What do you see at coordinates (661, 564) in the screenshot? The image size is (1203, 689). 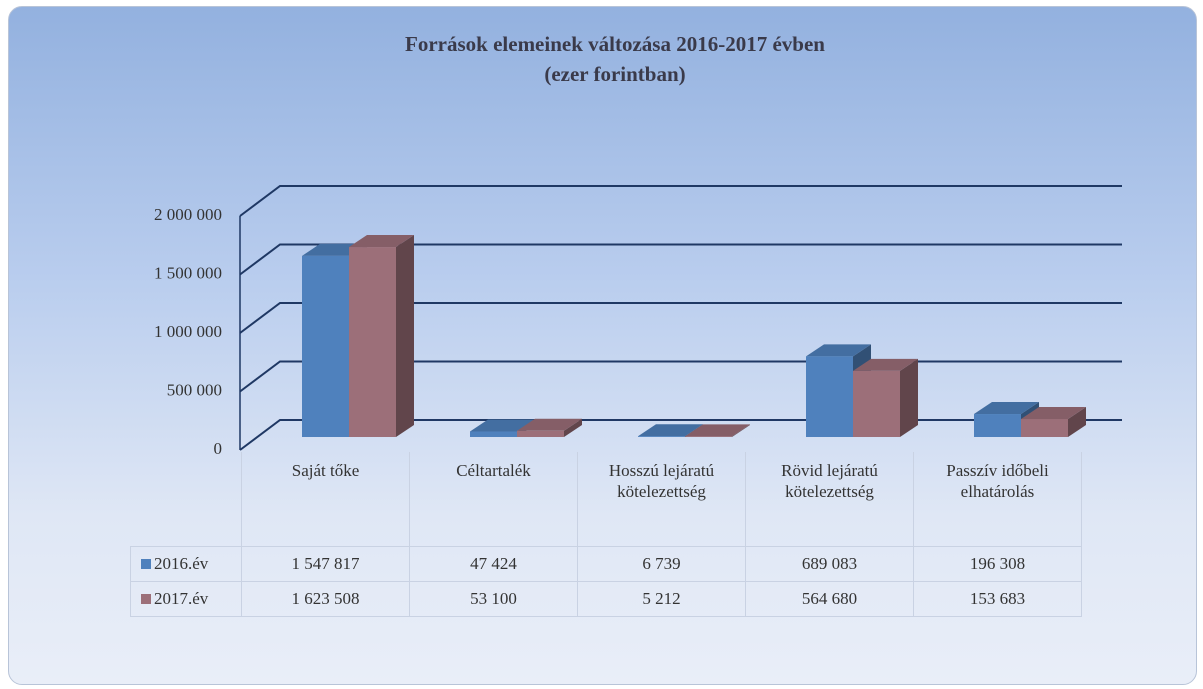 I see `data-label: 6 739` at bounding box center [661, 564].